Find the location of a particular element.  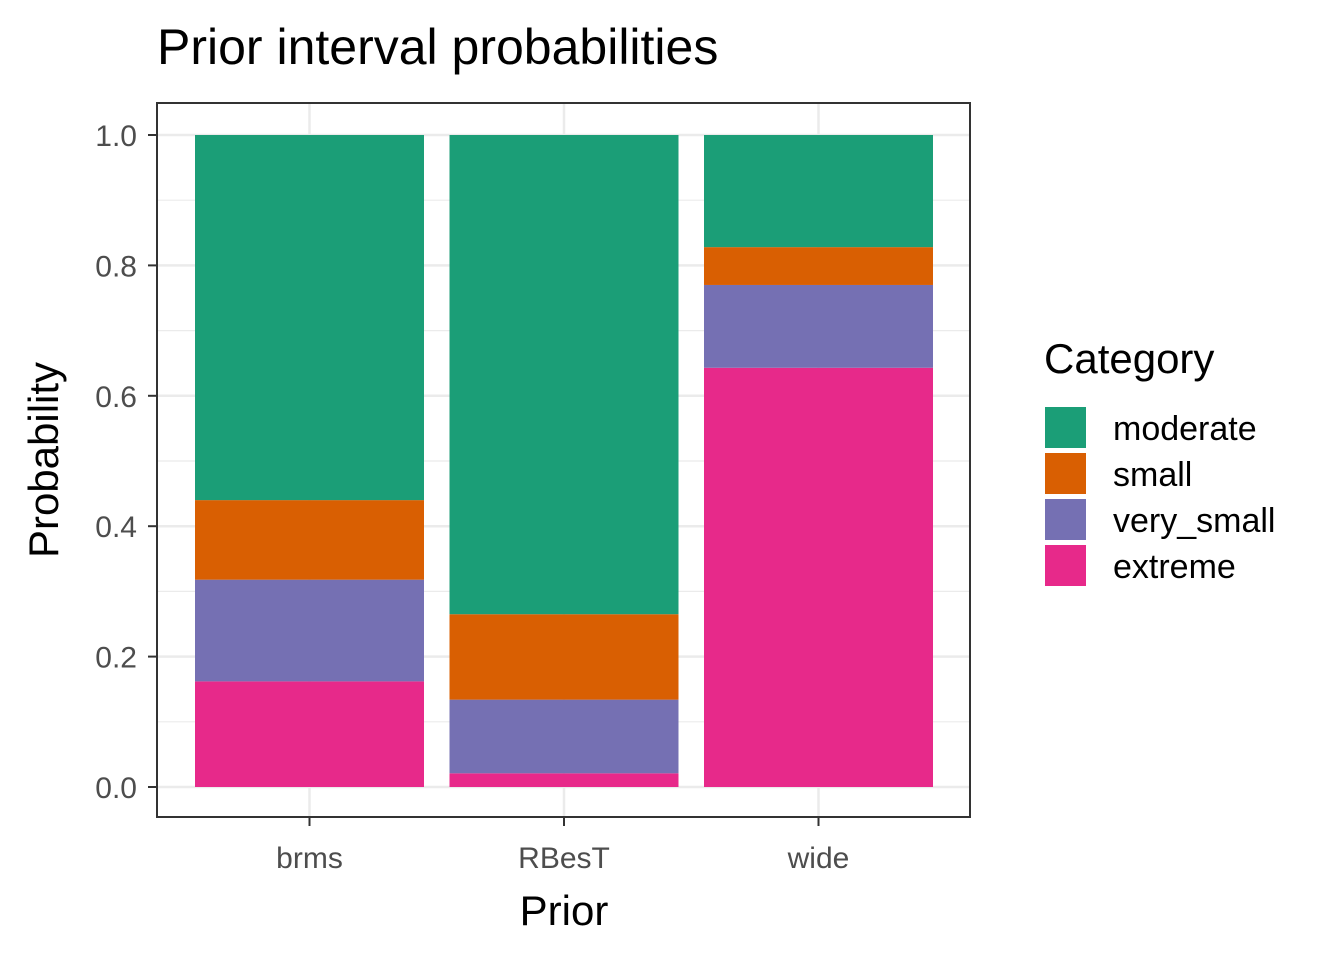

x-tick-label-rbest: RBesT is located at coordinates (564, 858).